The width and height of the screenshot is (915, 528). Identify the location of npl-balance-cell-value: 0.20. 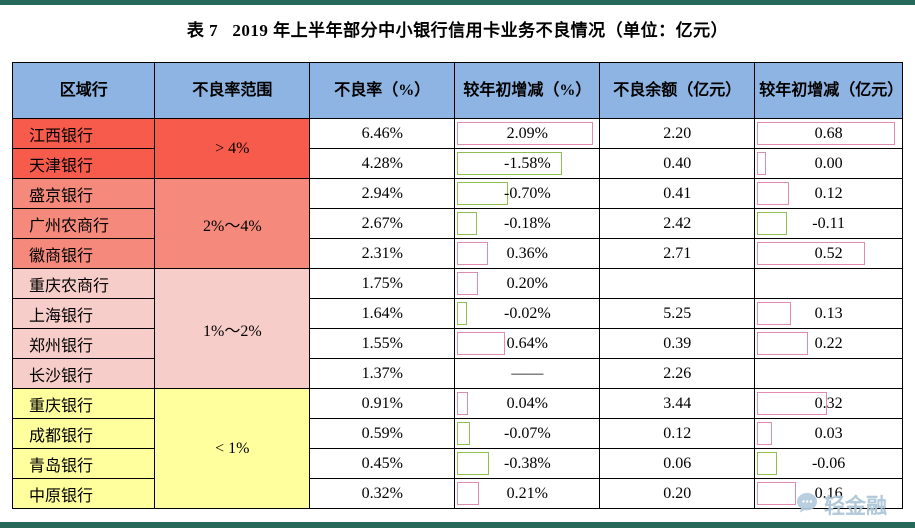
(677, 493).